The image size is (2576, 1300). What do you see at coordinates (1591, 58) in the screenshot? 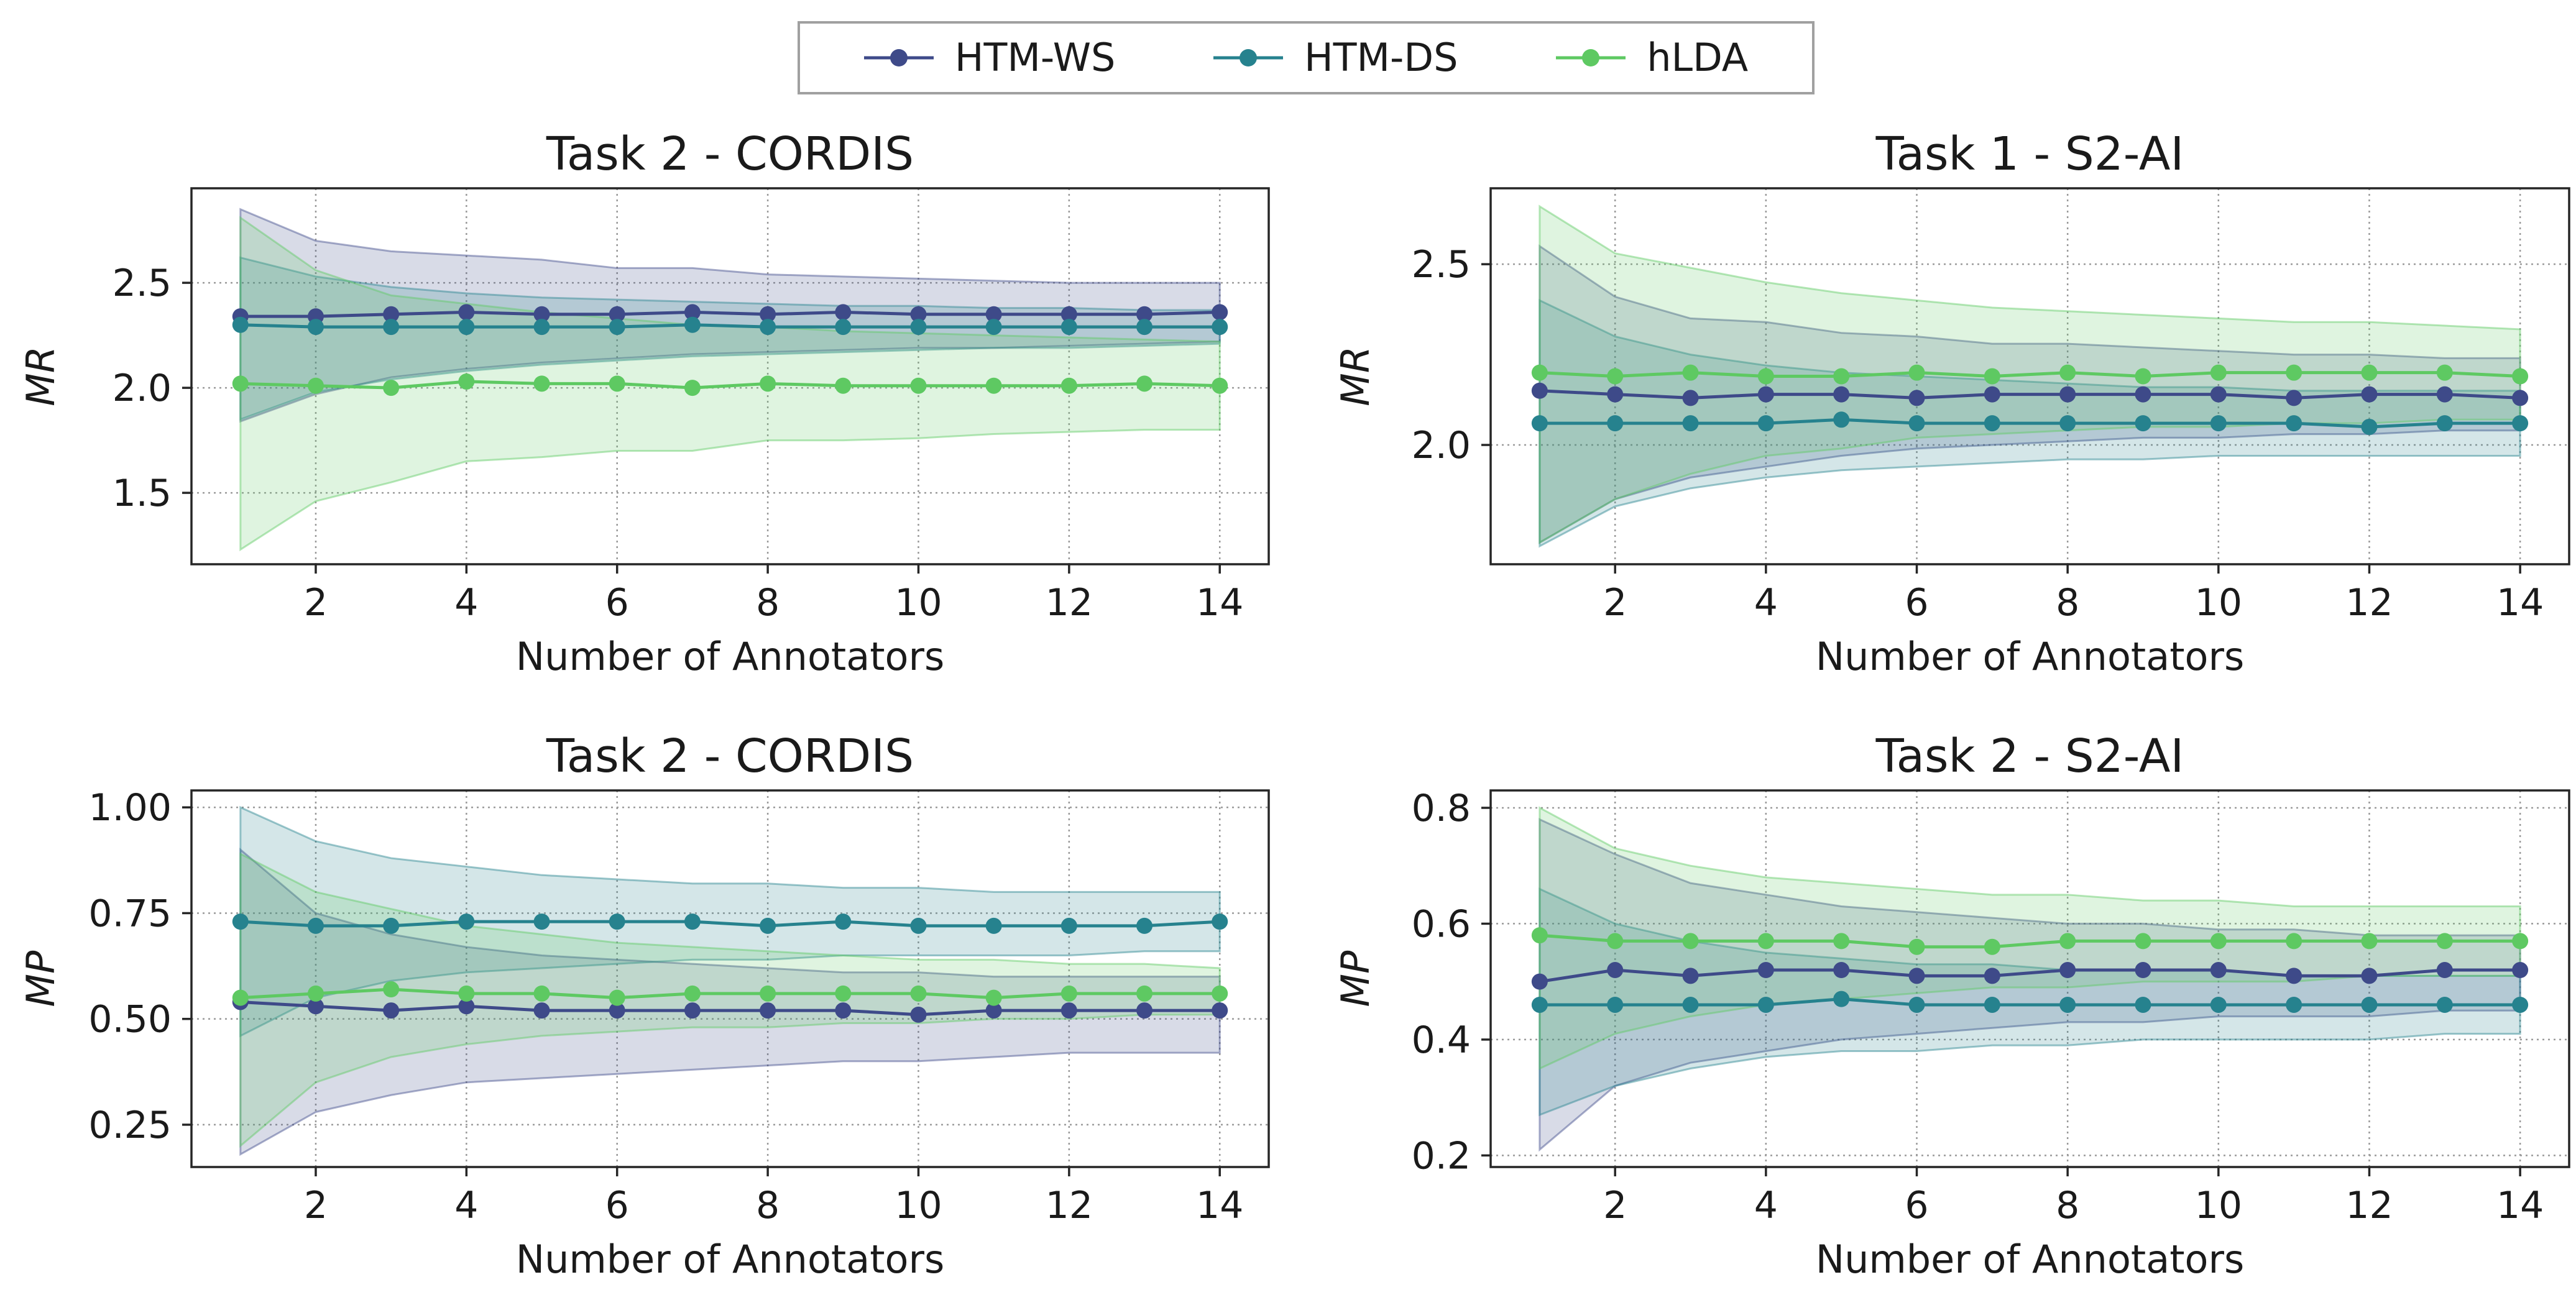
I see `legend-marker-hlda` at bounding box center [1591, 58].